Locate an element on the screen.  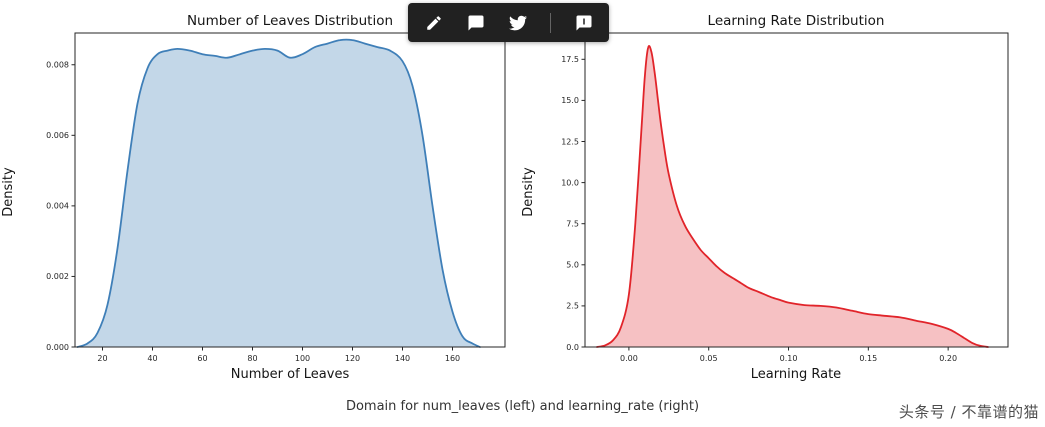
right-chart-xlabel: Learning Rate is located at coordinates (796, 374).